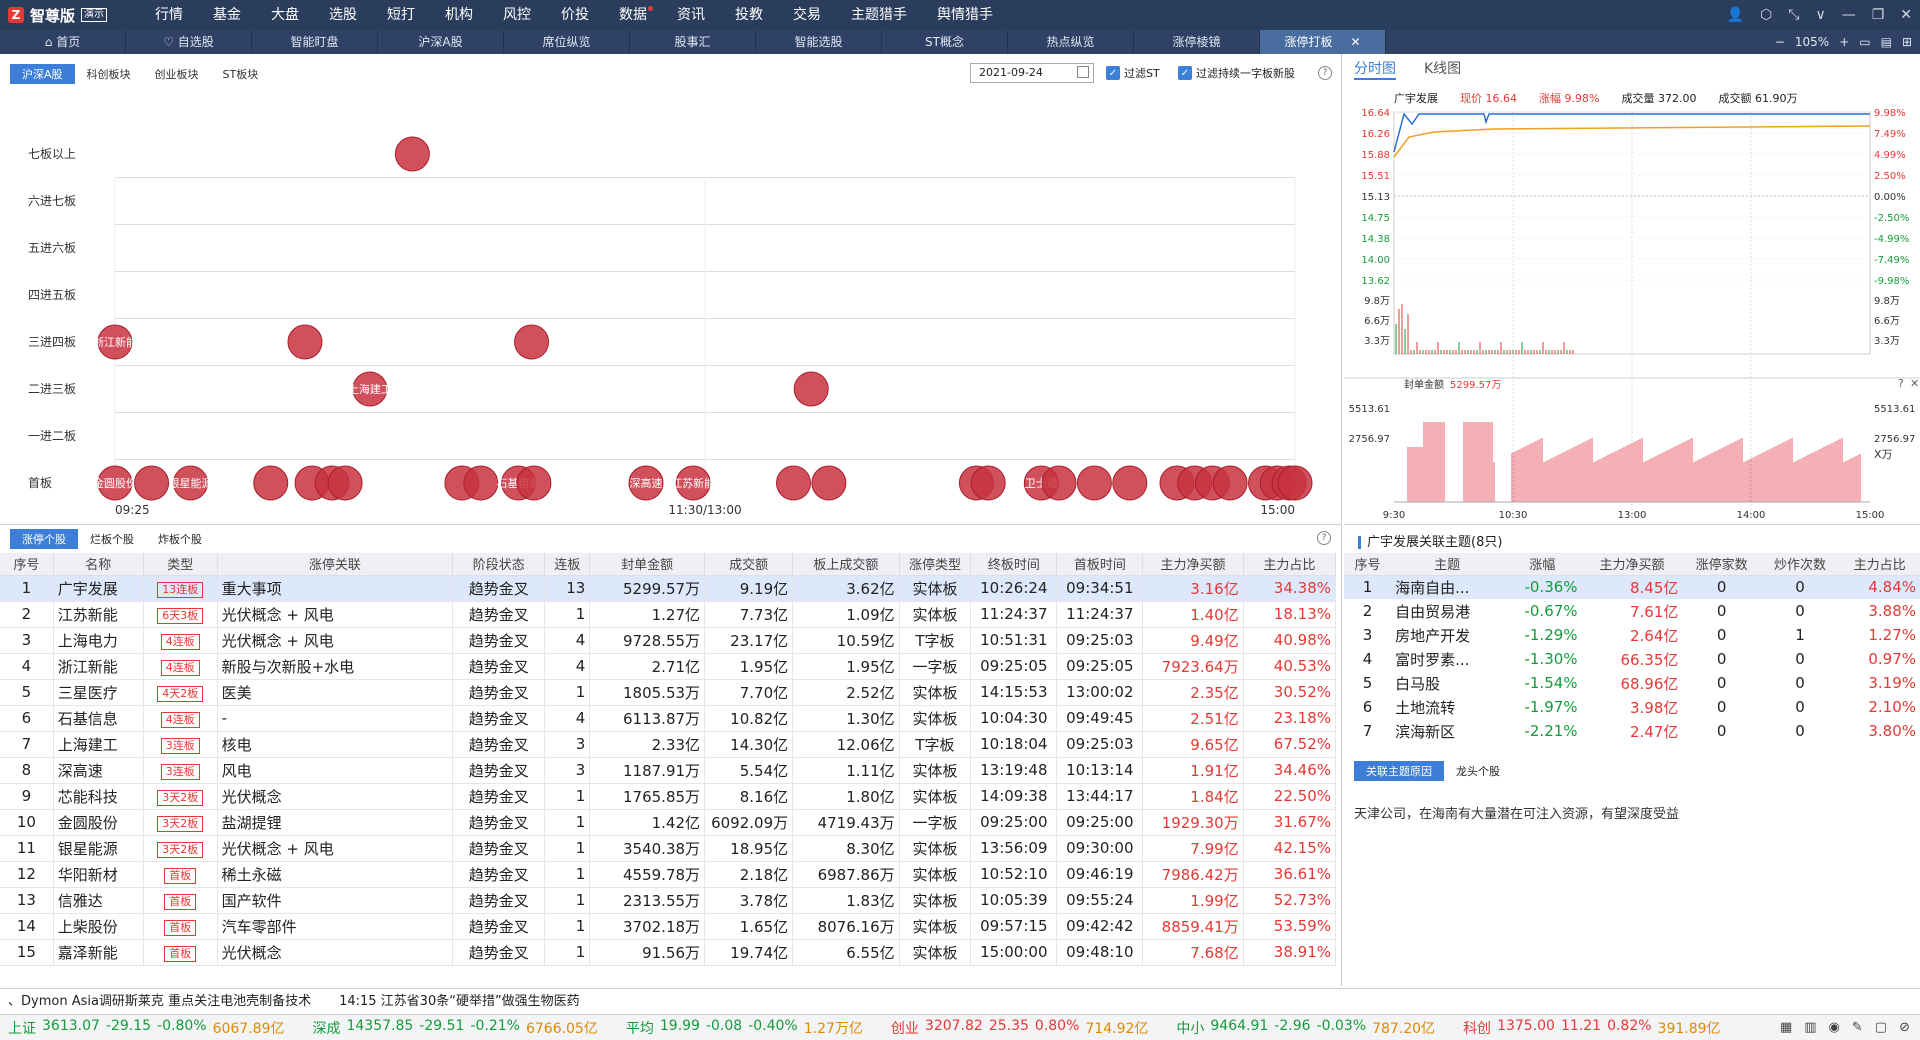 This screenshot has width=1920, height=1040. Describe the element at coordinates (691, 15) in the screenshot. I see `menu-item: 资讯` at that location.